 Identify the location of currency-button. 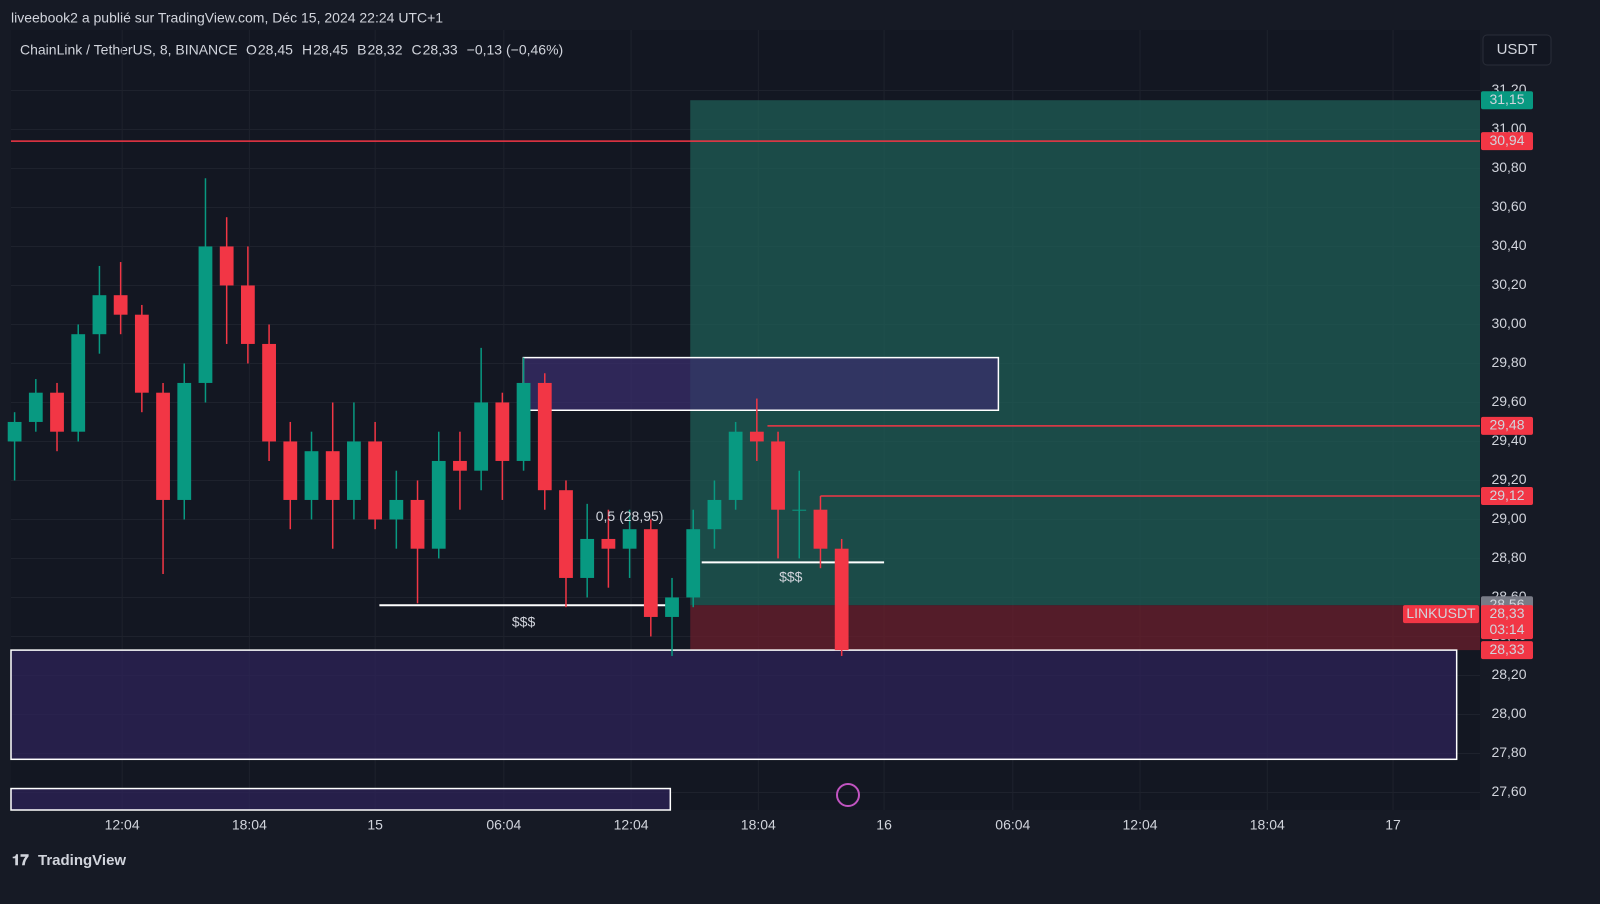
(1517, 50).